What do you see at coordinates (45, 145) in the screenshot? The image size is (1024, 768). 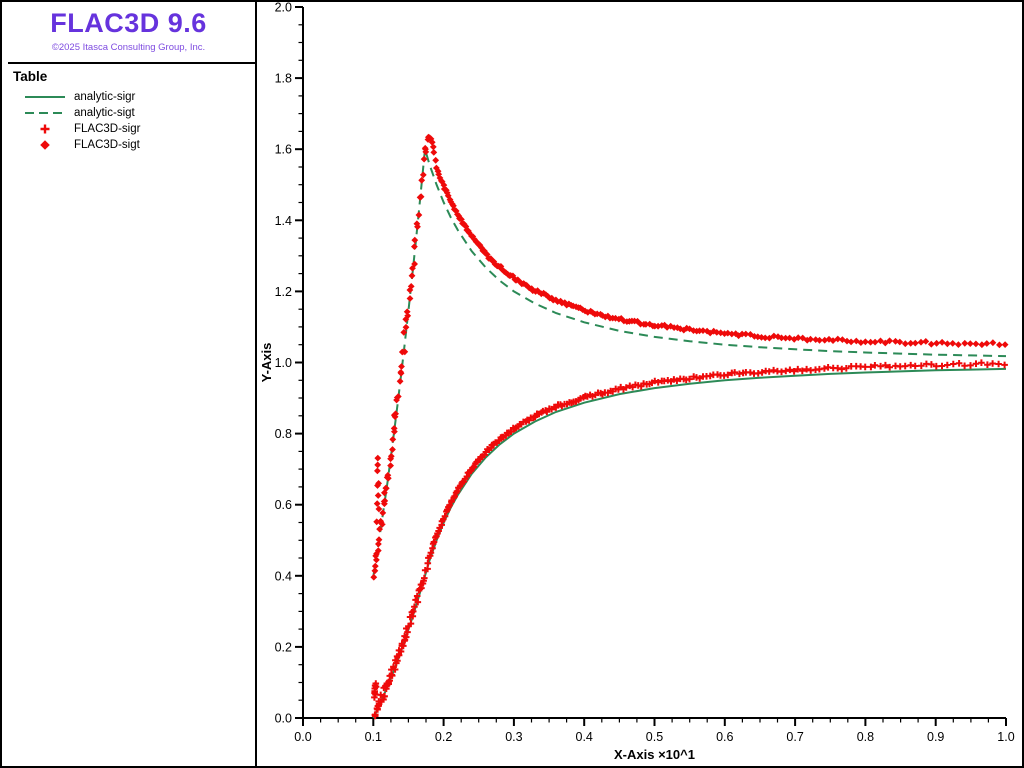 I see `diamond-marker-icon` at bounding box center [45, 145].